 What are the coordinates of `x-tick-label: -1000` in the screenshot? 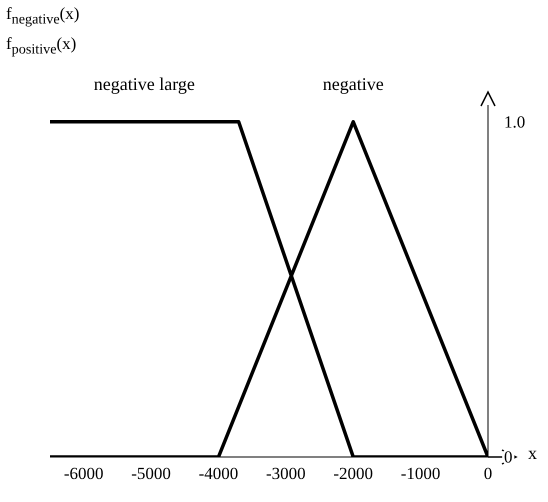 It's located at (420, 473).